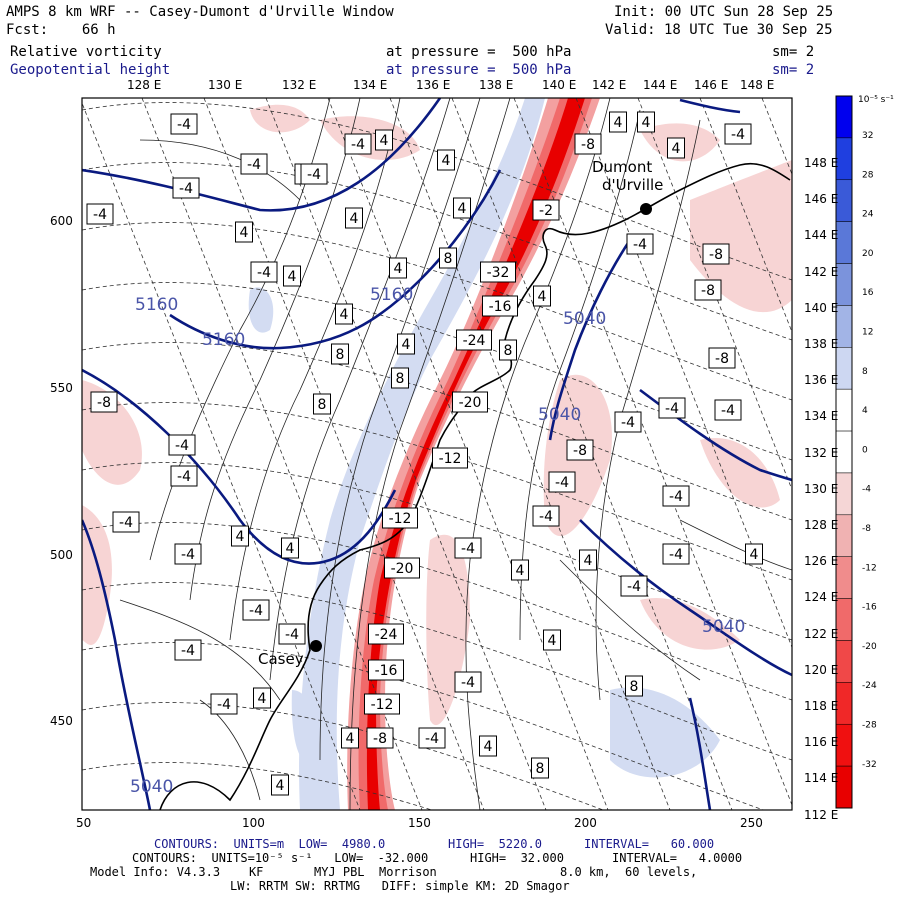 The width and height of the screenshot is (900, 900). Describe the element at coordinates (856, 452) in the screenshot. I see `colorbar: 32 28 24 20 16 12 8 4 0 -4 -8 -12 -16 -20 -24 -28 -32` at that location.